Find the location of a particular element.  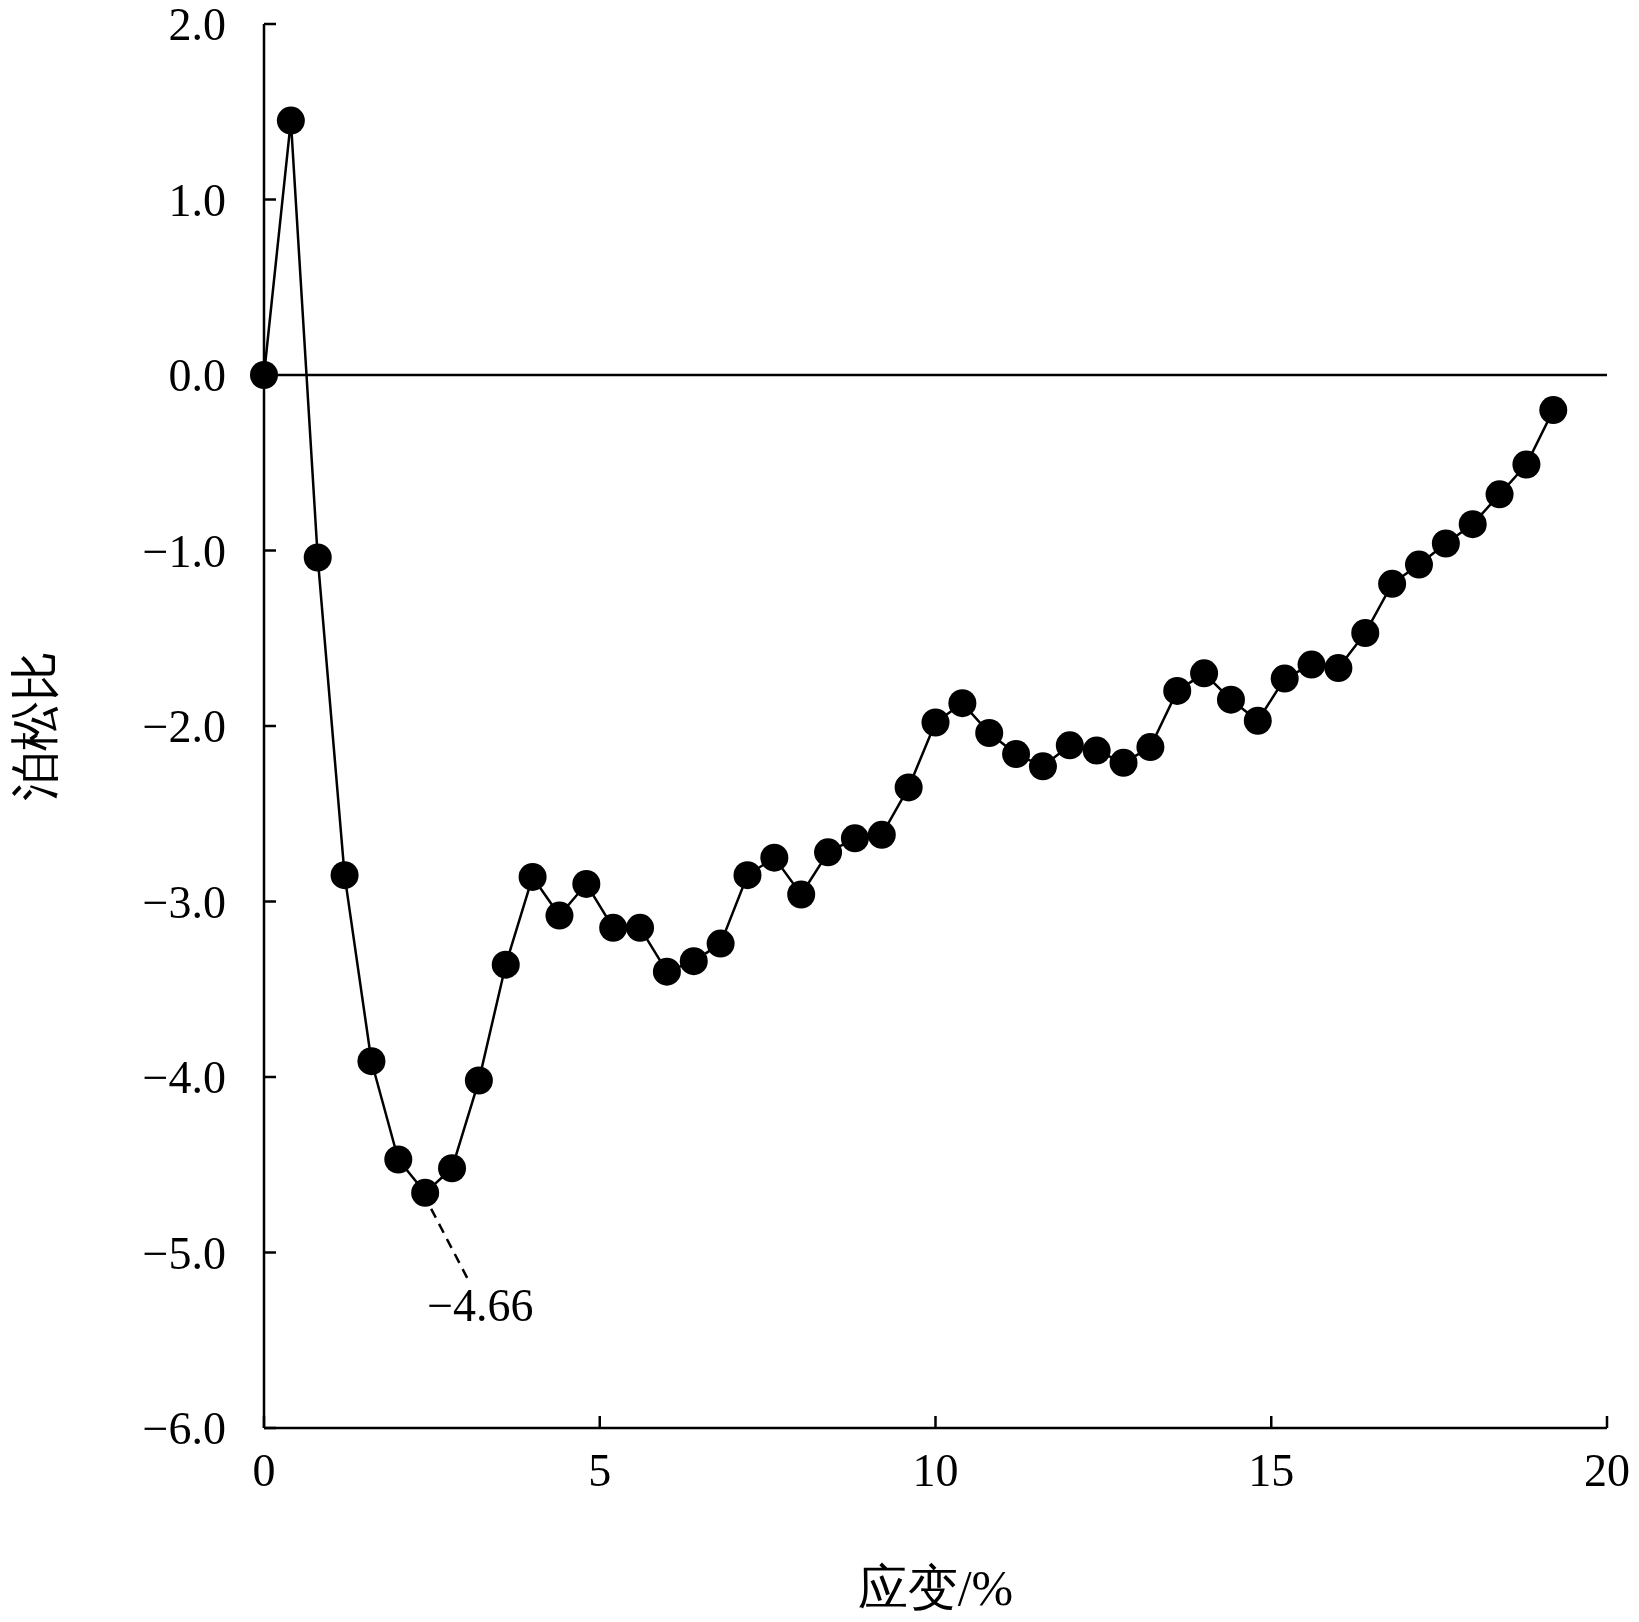

y-tick-label: −3.0 is located at coordinates (184, 902).